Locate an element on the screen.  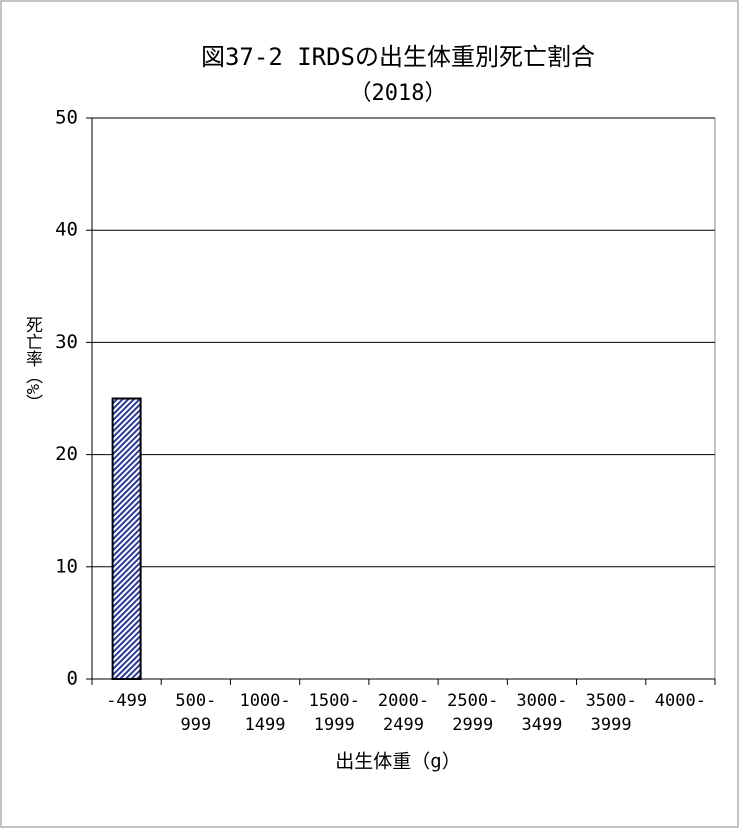
y-tick-label: 10 is located at coordinates (66, 566).